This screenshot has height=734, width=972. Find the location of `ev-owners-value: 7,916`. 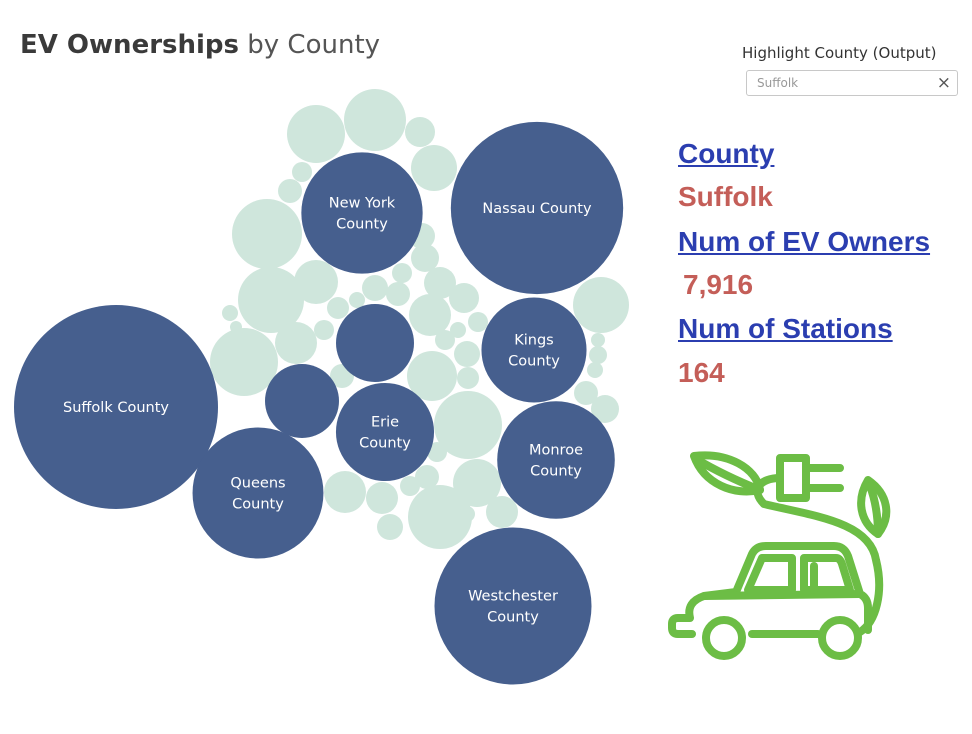

ev-owners-value: 7,916 is located at coordinates (718, 284).